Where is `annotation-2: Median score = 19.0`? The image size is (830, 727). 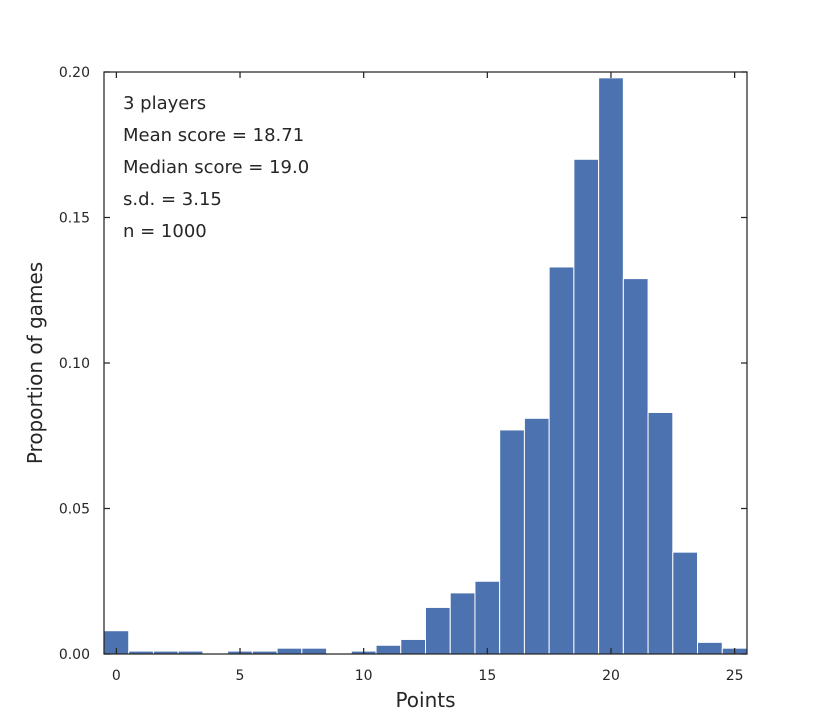
annotation-2: Median score = 19.0 is located at coordinates (216, 167).